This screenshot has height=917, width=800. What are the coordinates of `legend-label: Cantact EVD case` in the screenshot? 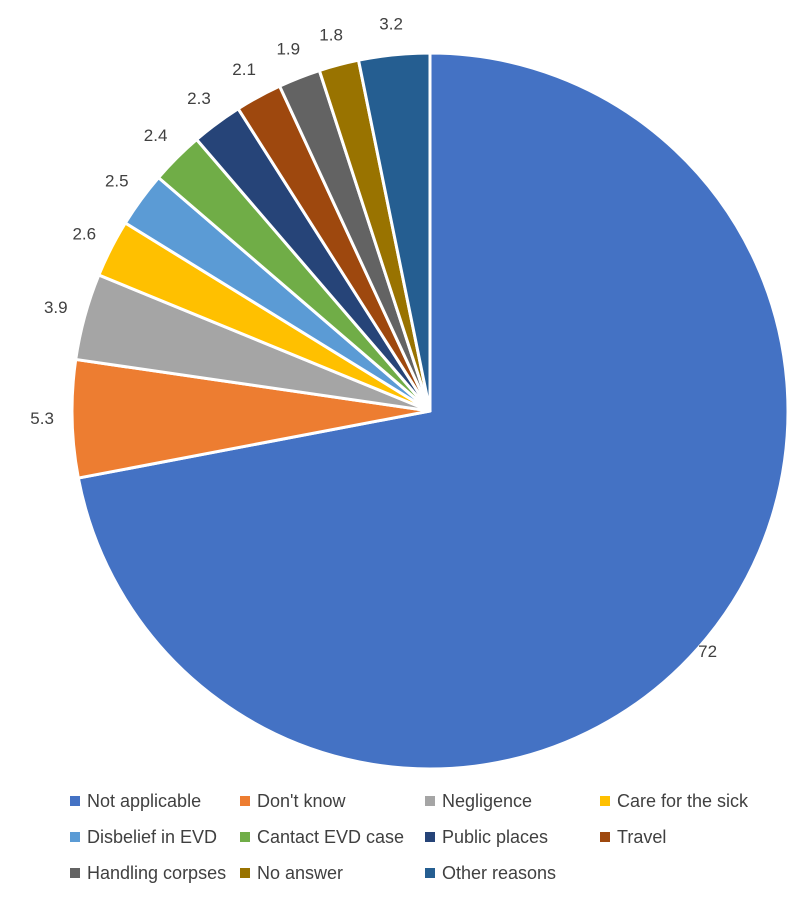 It's located at (331, 836).